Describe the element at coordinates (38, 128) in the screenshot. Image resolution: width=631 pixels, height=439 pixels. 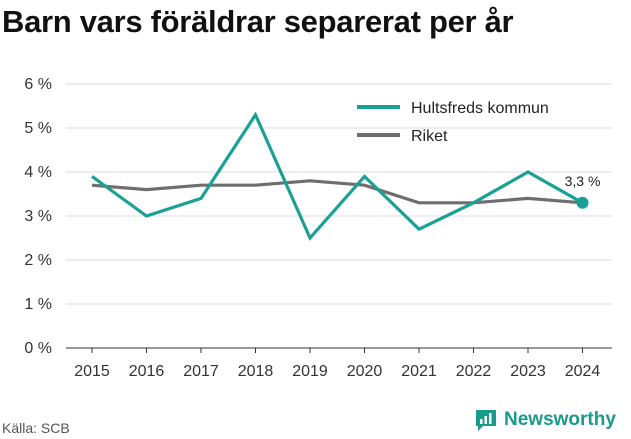
I see `y-tick-label: 5 %` at that location.